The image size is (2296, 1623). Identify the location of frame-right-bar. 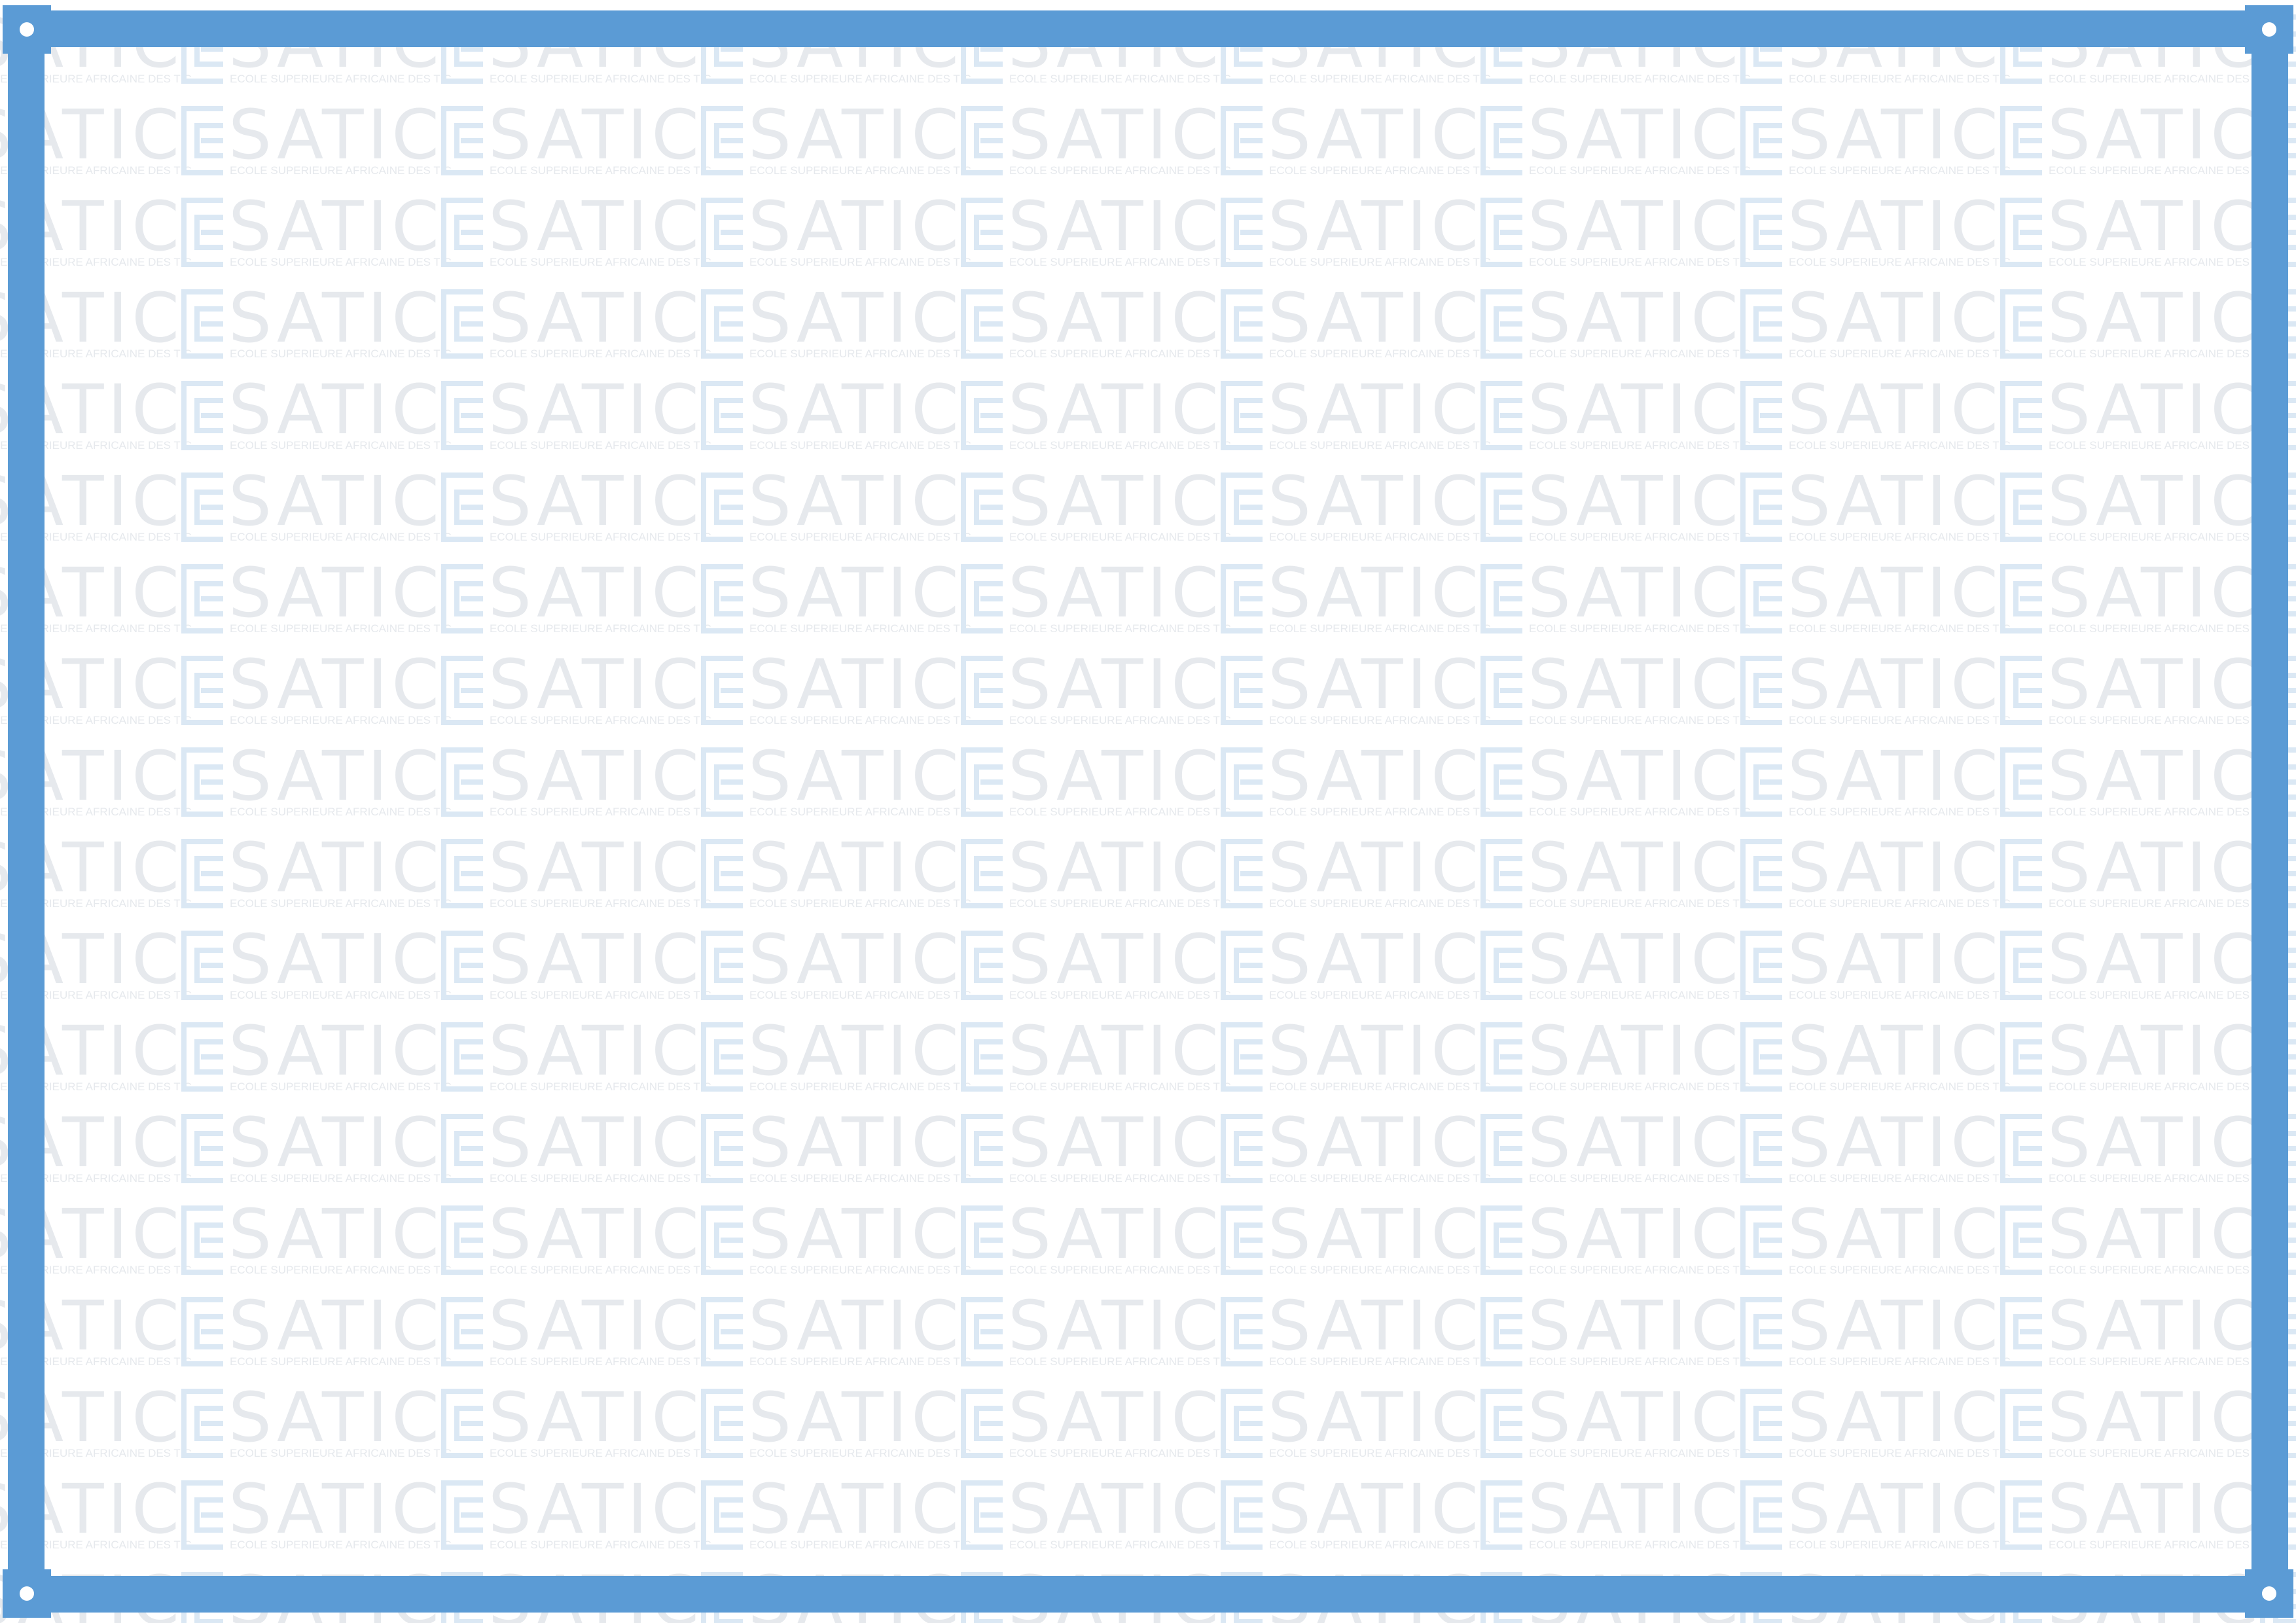
(2269, 811).